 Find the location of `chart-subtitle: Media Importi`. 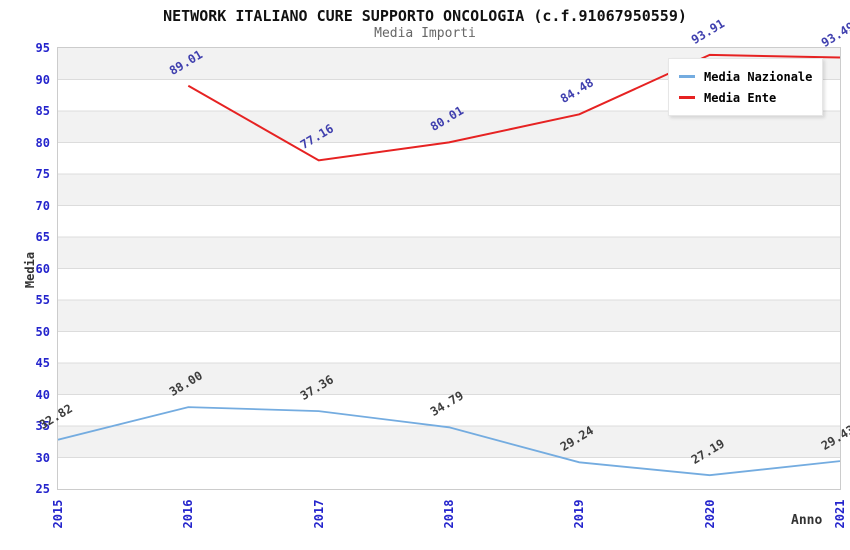

chart-subtitle: Media Importi is located at coordinates (425, 33).